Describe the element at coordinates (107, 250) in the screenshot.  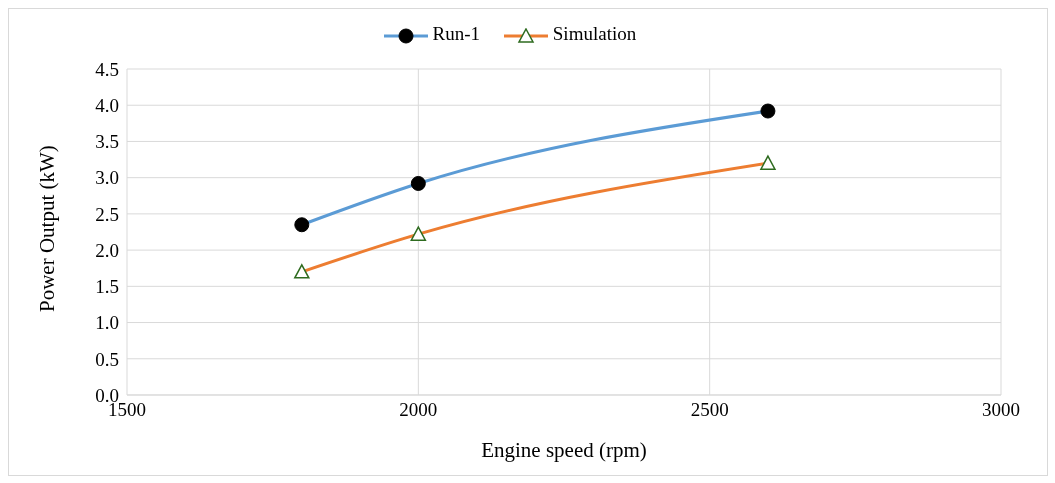
I see `y-tick-label: 2.0` at that location.